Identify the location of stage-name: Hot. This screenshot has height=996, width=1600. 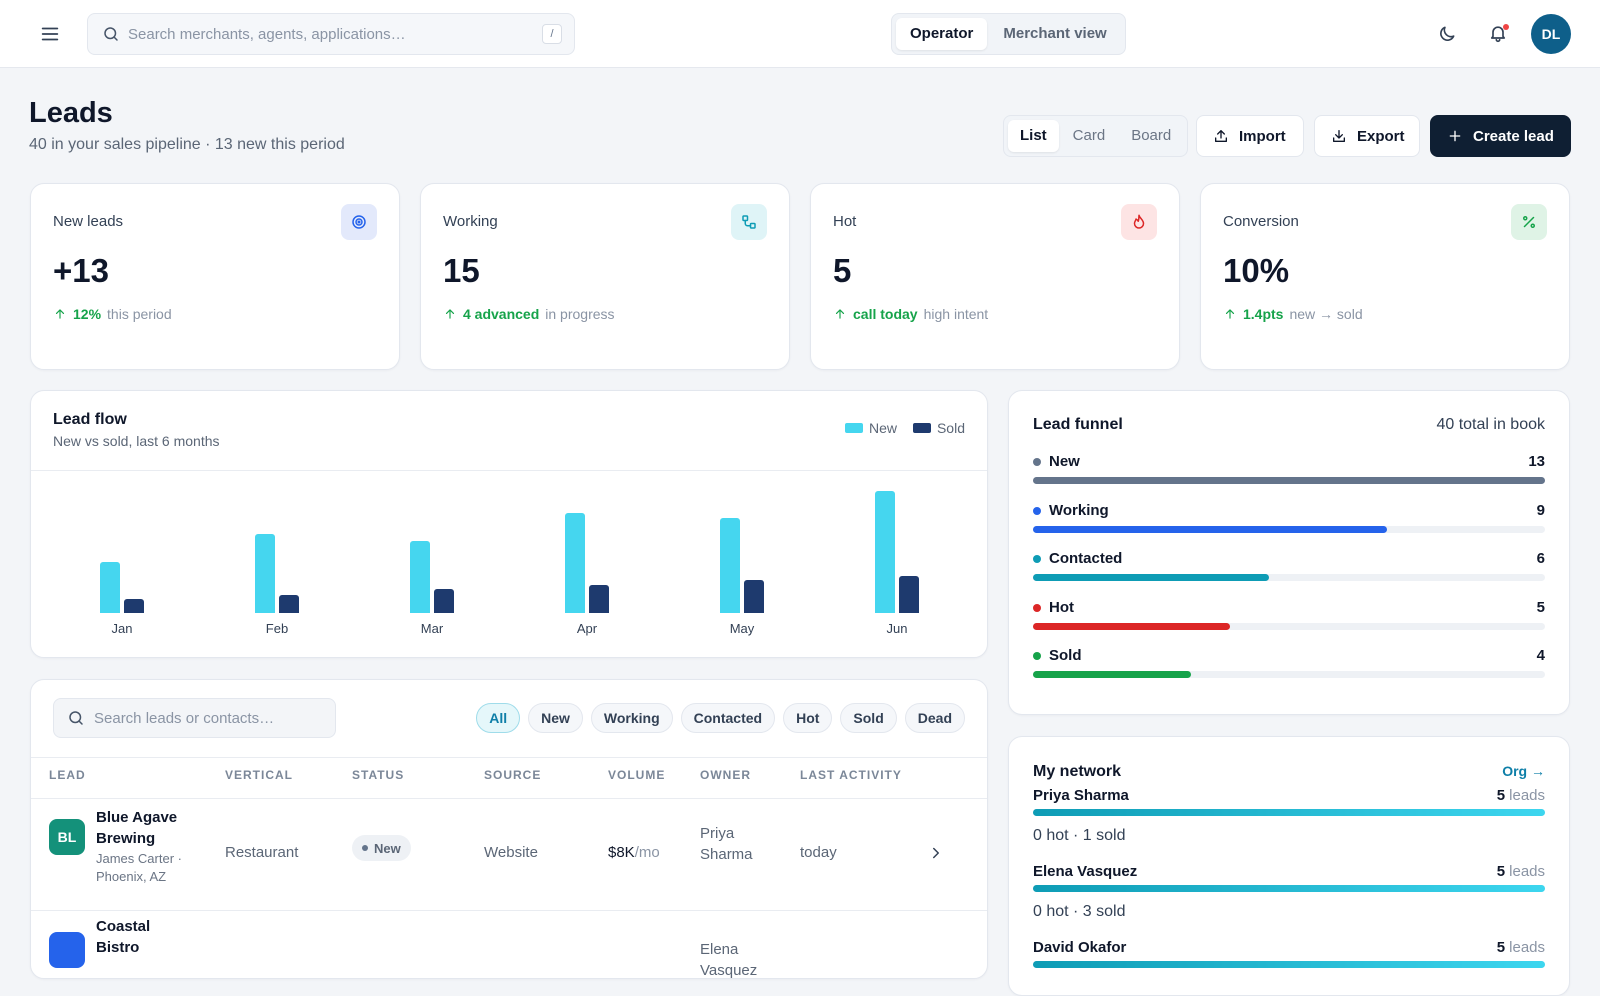
(1061, 607).